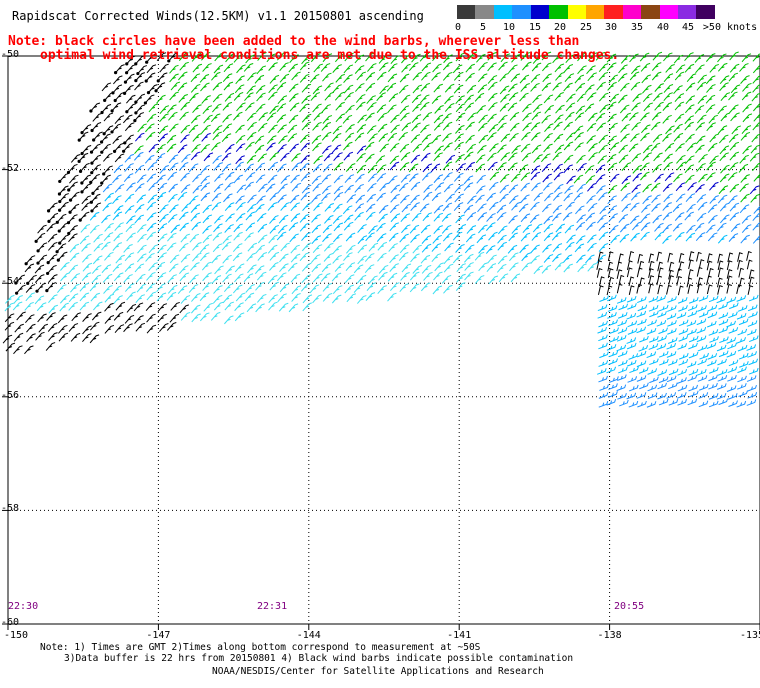  I want to click on lon-label: -147, so click(158, 635).